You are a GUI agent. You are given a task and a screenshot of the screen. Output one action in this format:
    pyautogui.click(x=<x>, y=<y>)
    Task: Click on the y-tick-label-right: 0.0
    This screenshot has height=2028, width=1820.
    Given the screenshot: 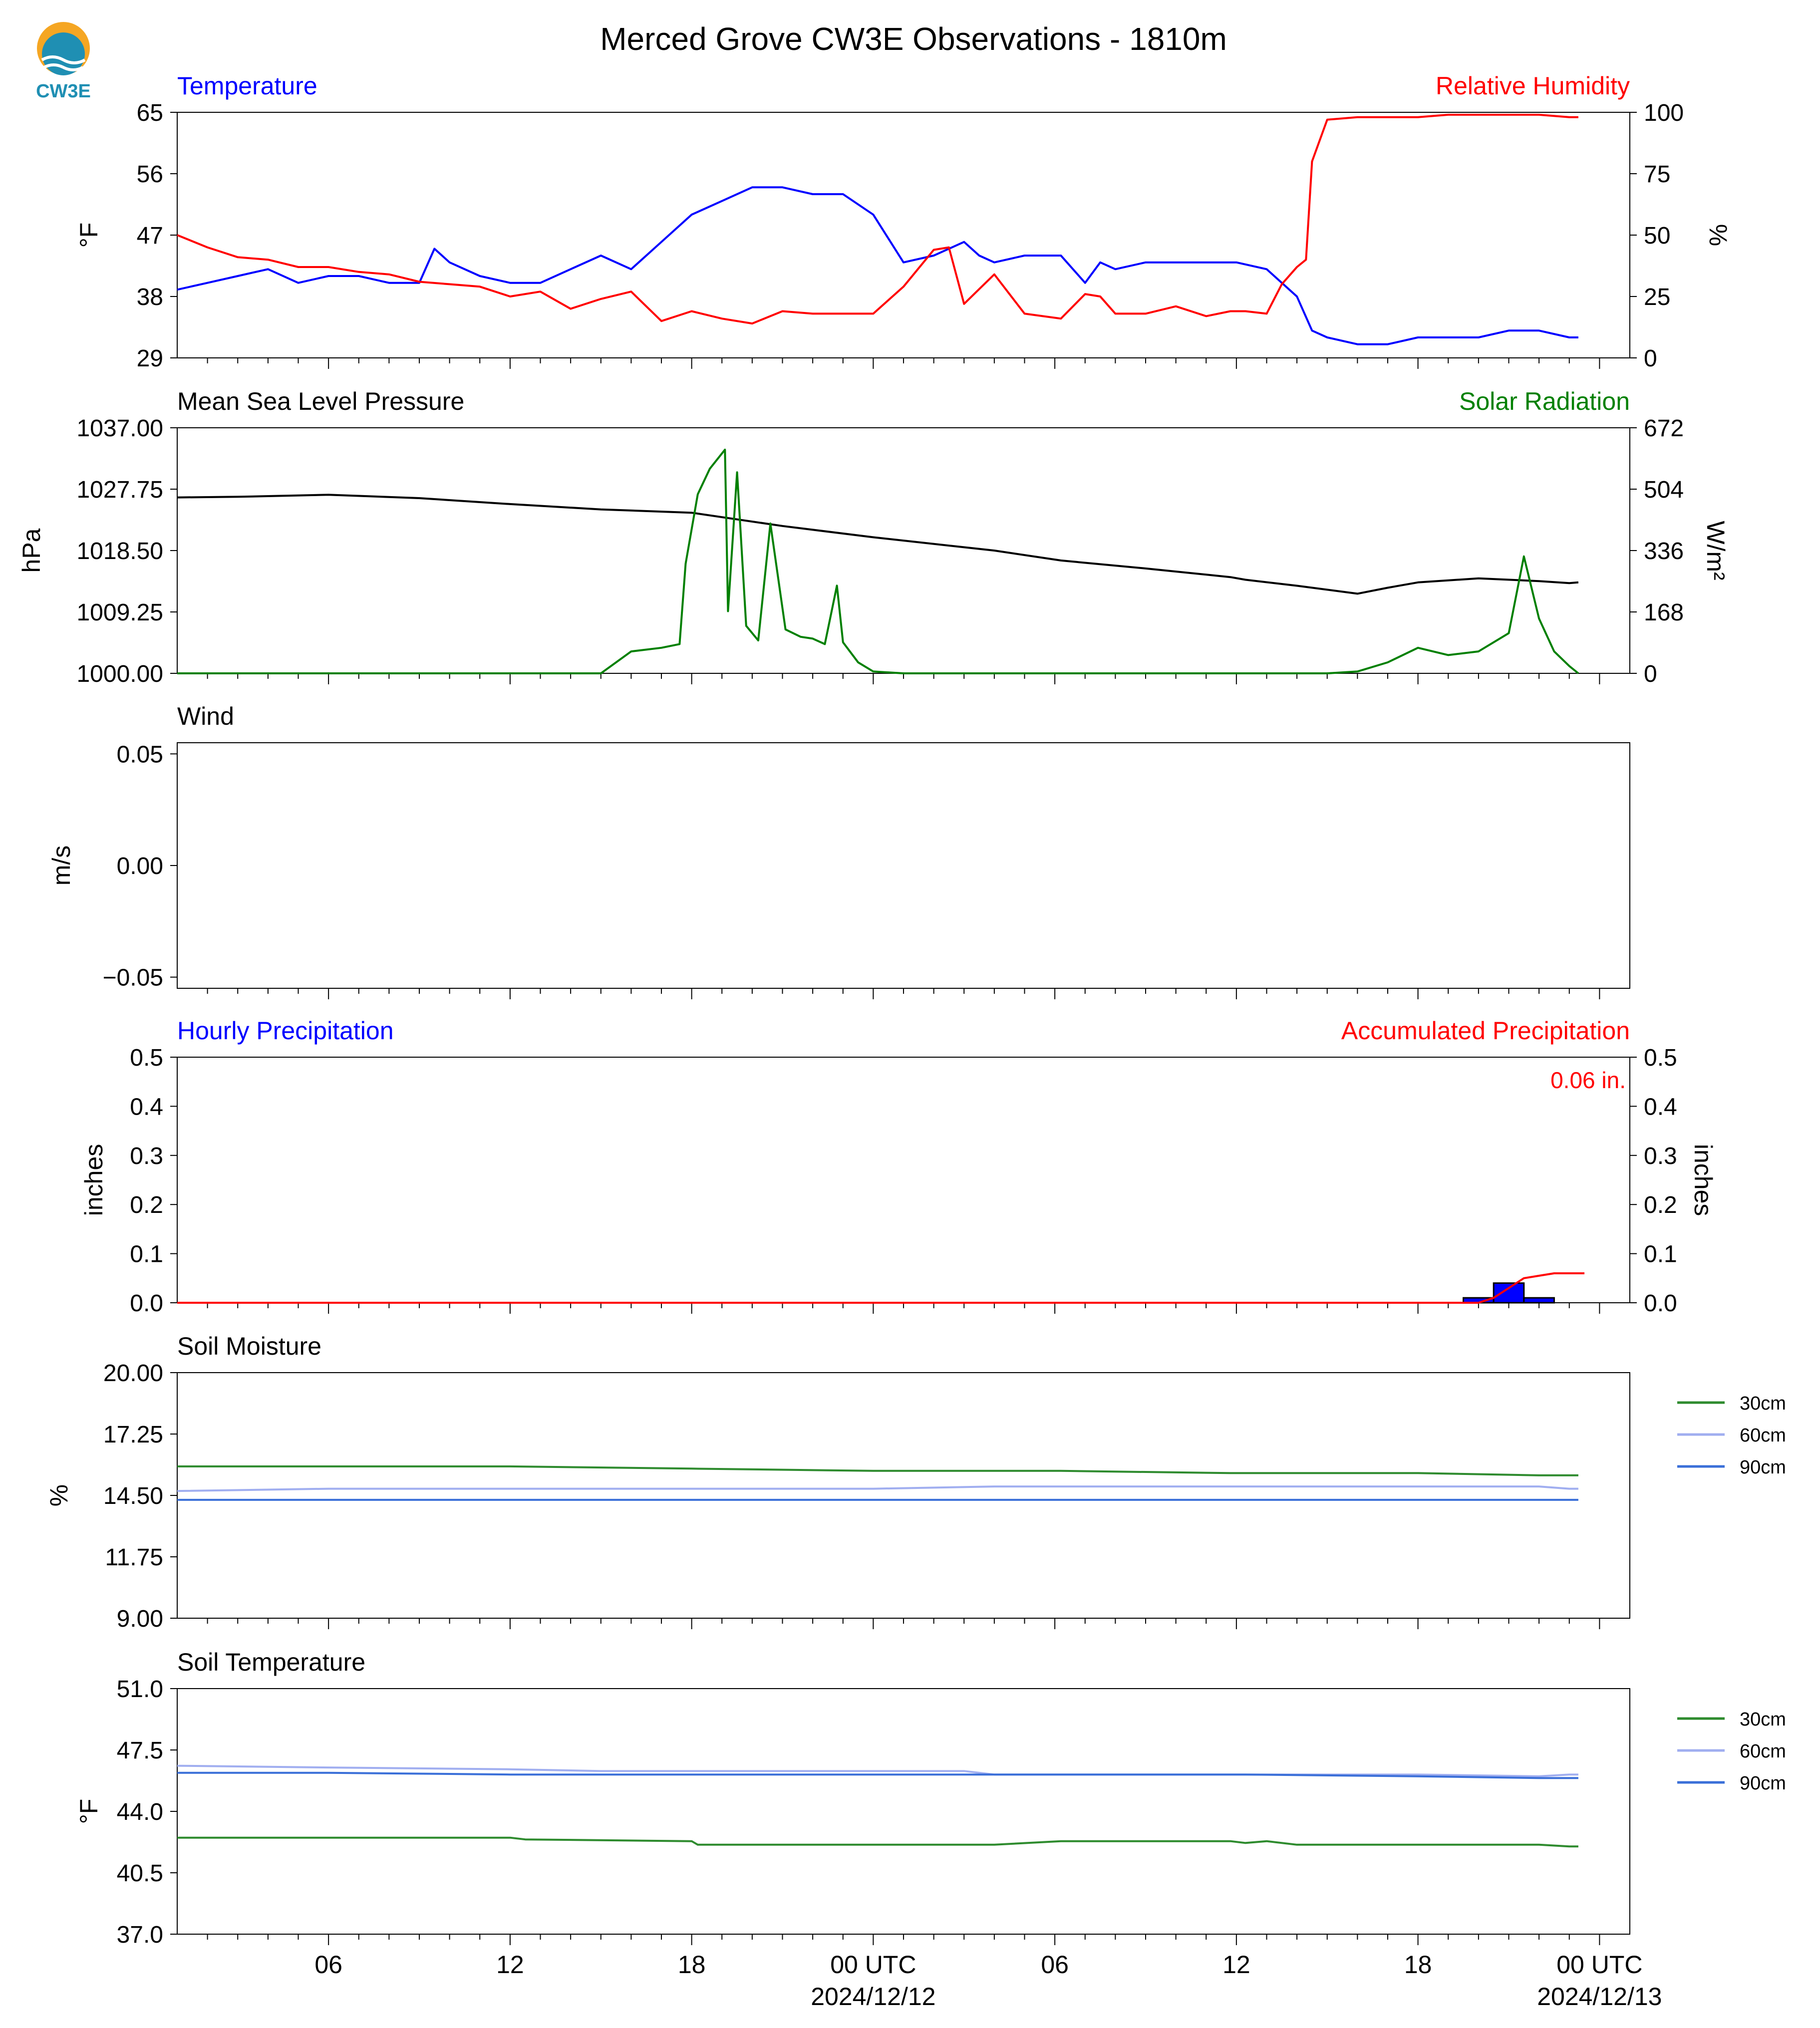 What is the action you would take?
    pyautogui.click(x=1660, y=1303)
    